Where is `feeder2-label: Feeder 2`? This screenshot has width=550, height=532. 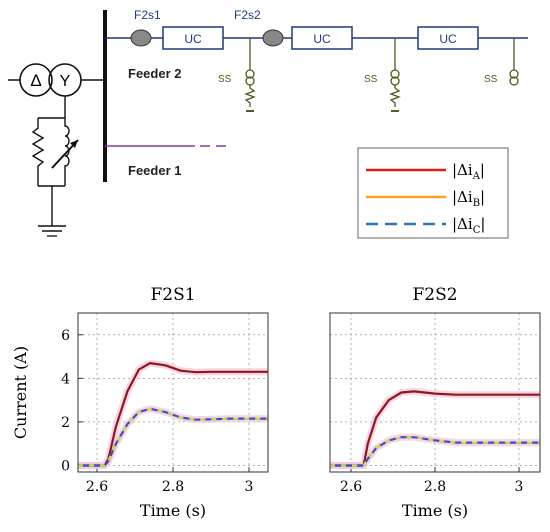
feeder2-label: Feeder 2 is located at coordinates (154, 73).